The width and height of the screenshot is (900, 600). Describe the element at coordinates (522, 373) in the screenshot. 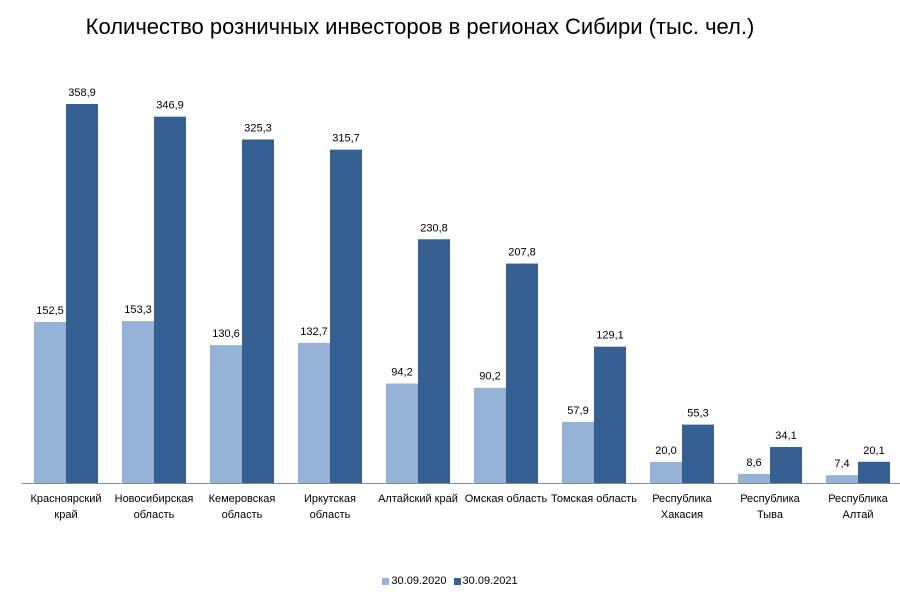

I see `bar-30.09.2021-5` at that location.